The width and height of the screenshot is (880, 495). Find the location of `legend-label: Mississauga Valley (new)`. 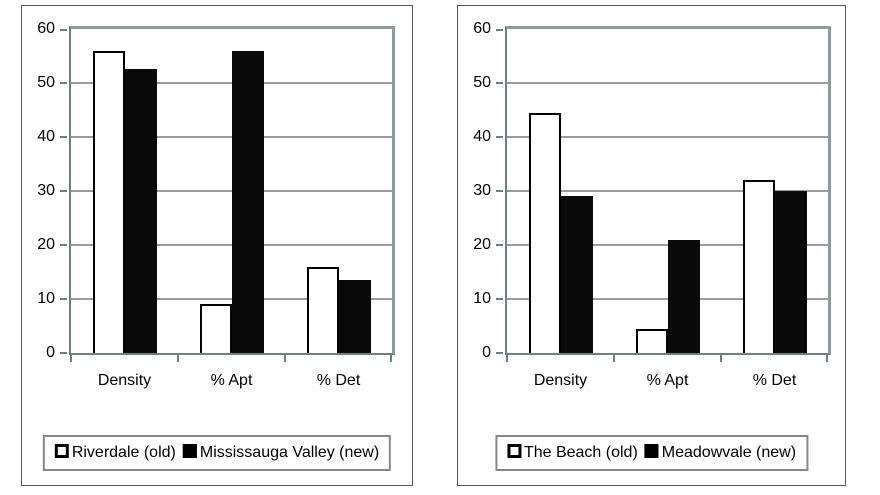

legend-label: Mississauga Valley (new) is located at coordinates (289, 452).